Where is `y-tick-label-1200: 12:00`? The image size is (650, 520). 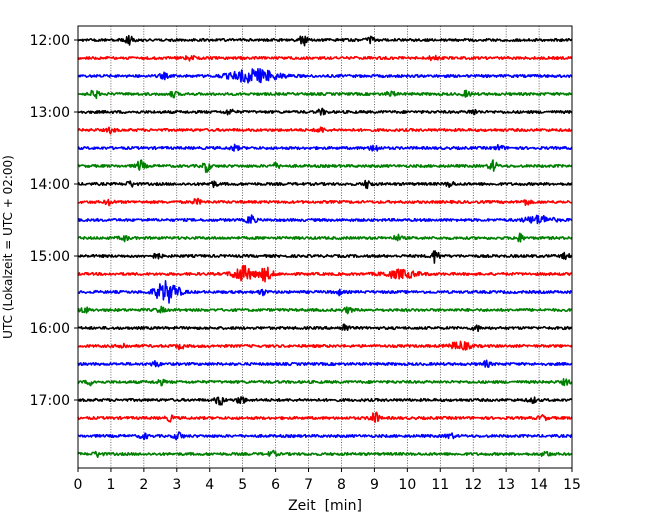 y-tick-label-1200: 12:00 is located at coordinates (50, 41).